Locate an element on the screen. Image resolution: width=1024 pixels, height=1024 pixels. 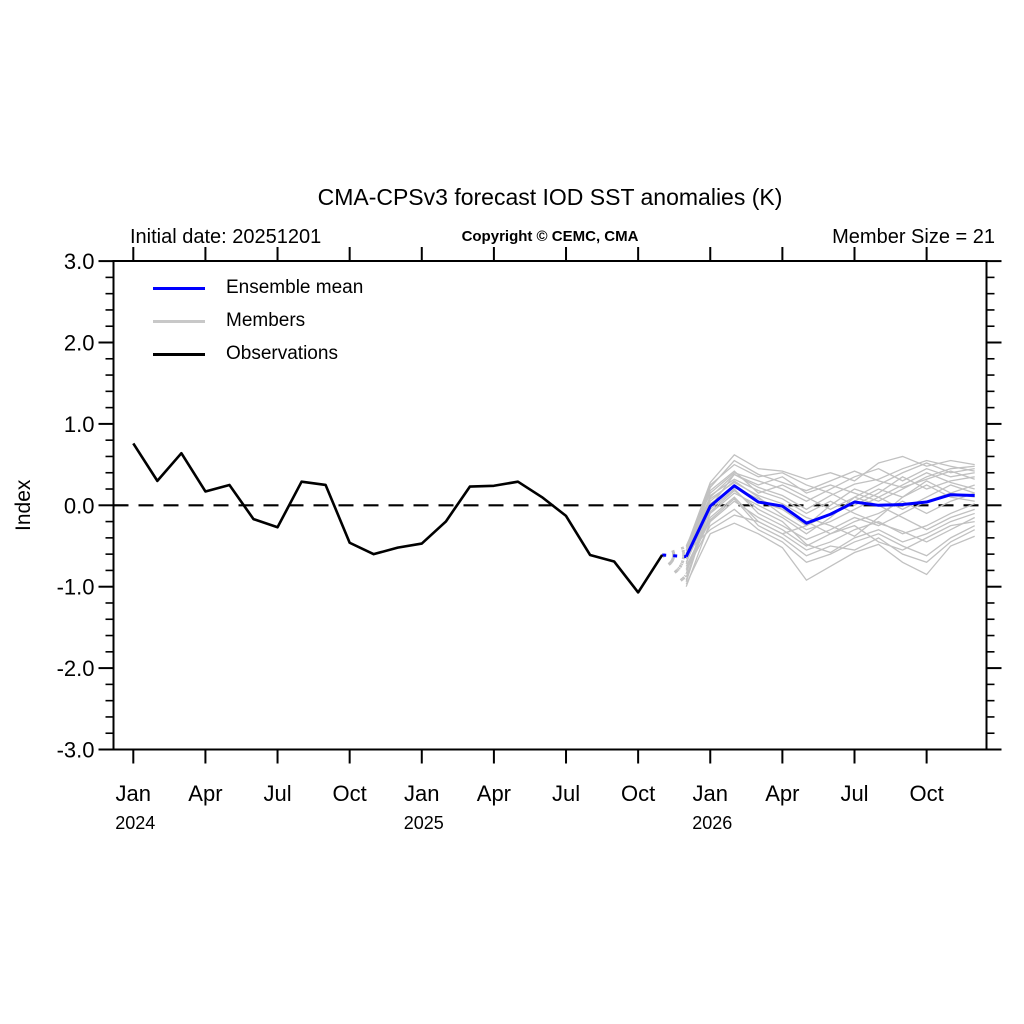
y-tick-label: 0.0 is located at coordinates (79, 505).